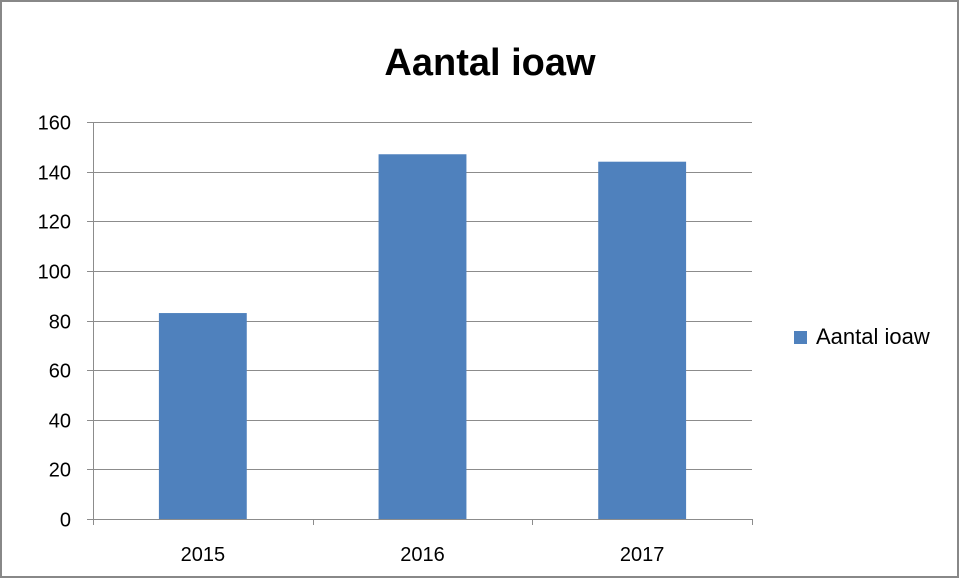  I want to click on y-tick-label: 20, so click(60, 471).